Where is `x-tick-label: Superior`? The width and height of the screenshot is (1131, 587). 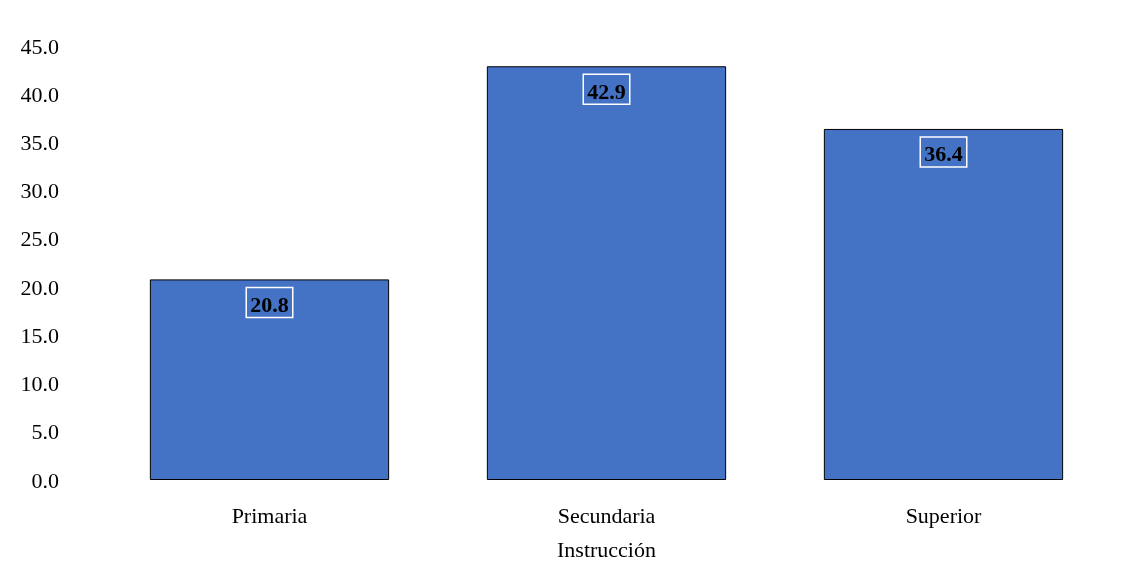
x-tick-label: Superior is located at coordinates (944, 515).